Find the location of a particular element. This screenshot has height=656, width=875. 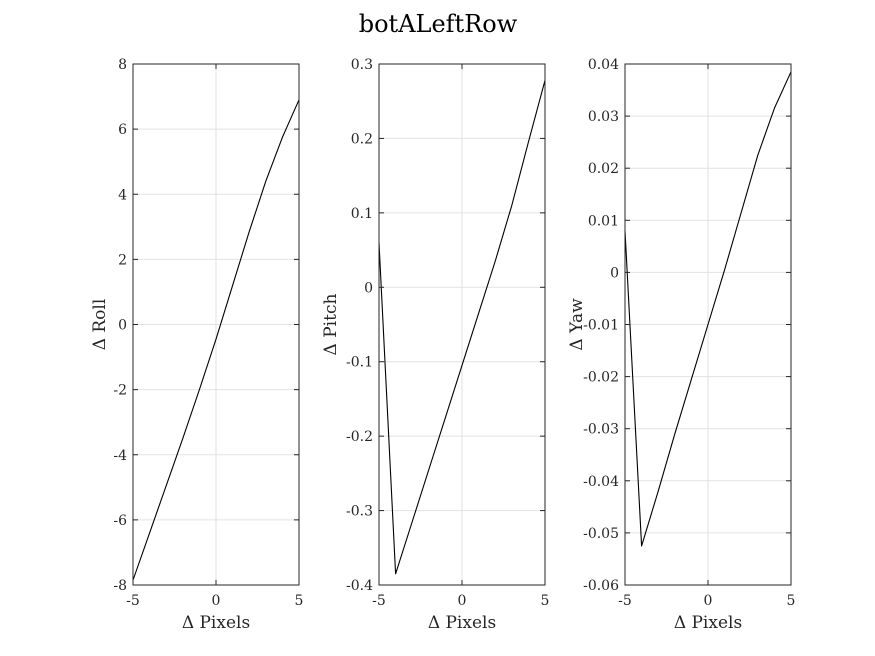

y-tick-label: 0.04 is located at coordinates (603, 65).